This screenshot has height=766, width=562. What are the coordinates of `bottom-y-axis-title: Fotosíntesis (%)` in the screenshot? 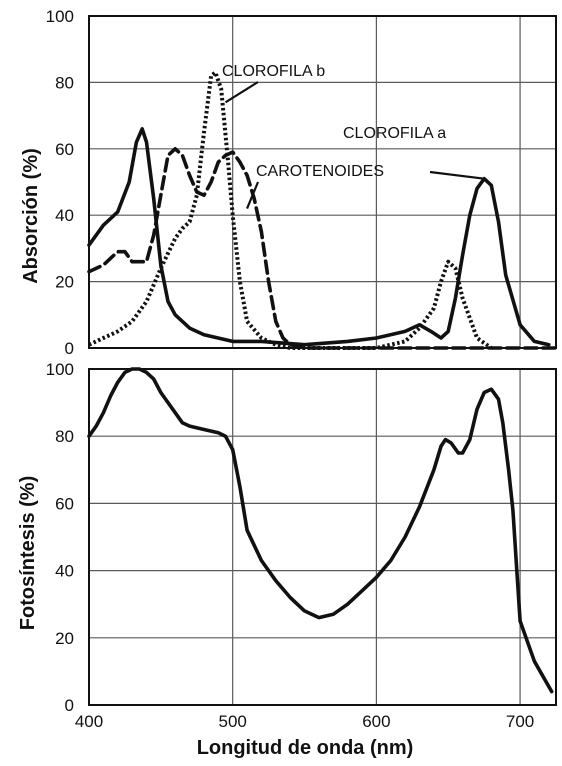 It's located at (28, 553).